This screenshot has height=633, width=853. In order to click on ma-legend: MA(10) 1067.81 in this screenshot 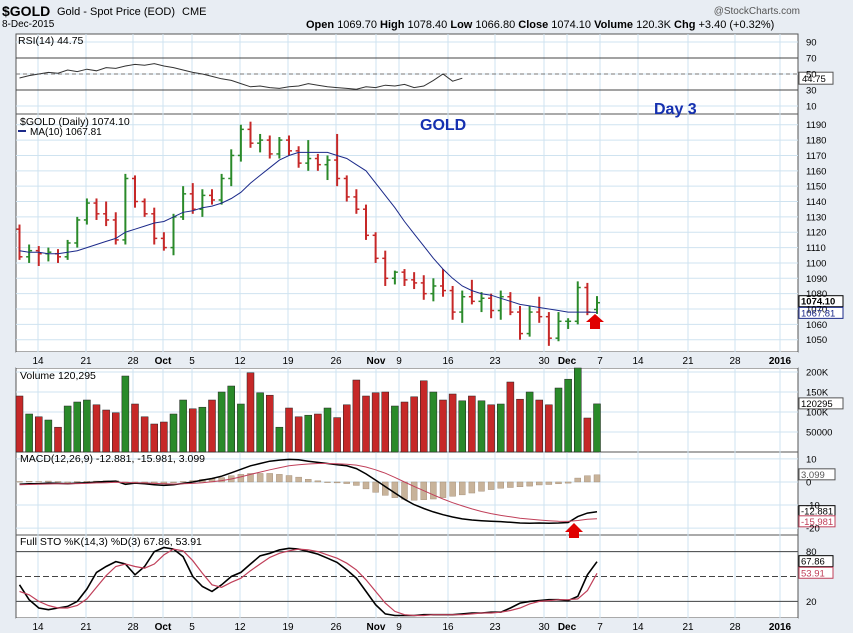, I will do `click(66, 132)`.